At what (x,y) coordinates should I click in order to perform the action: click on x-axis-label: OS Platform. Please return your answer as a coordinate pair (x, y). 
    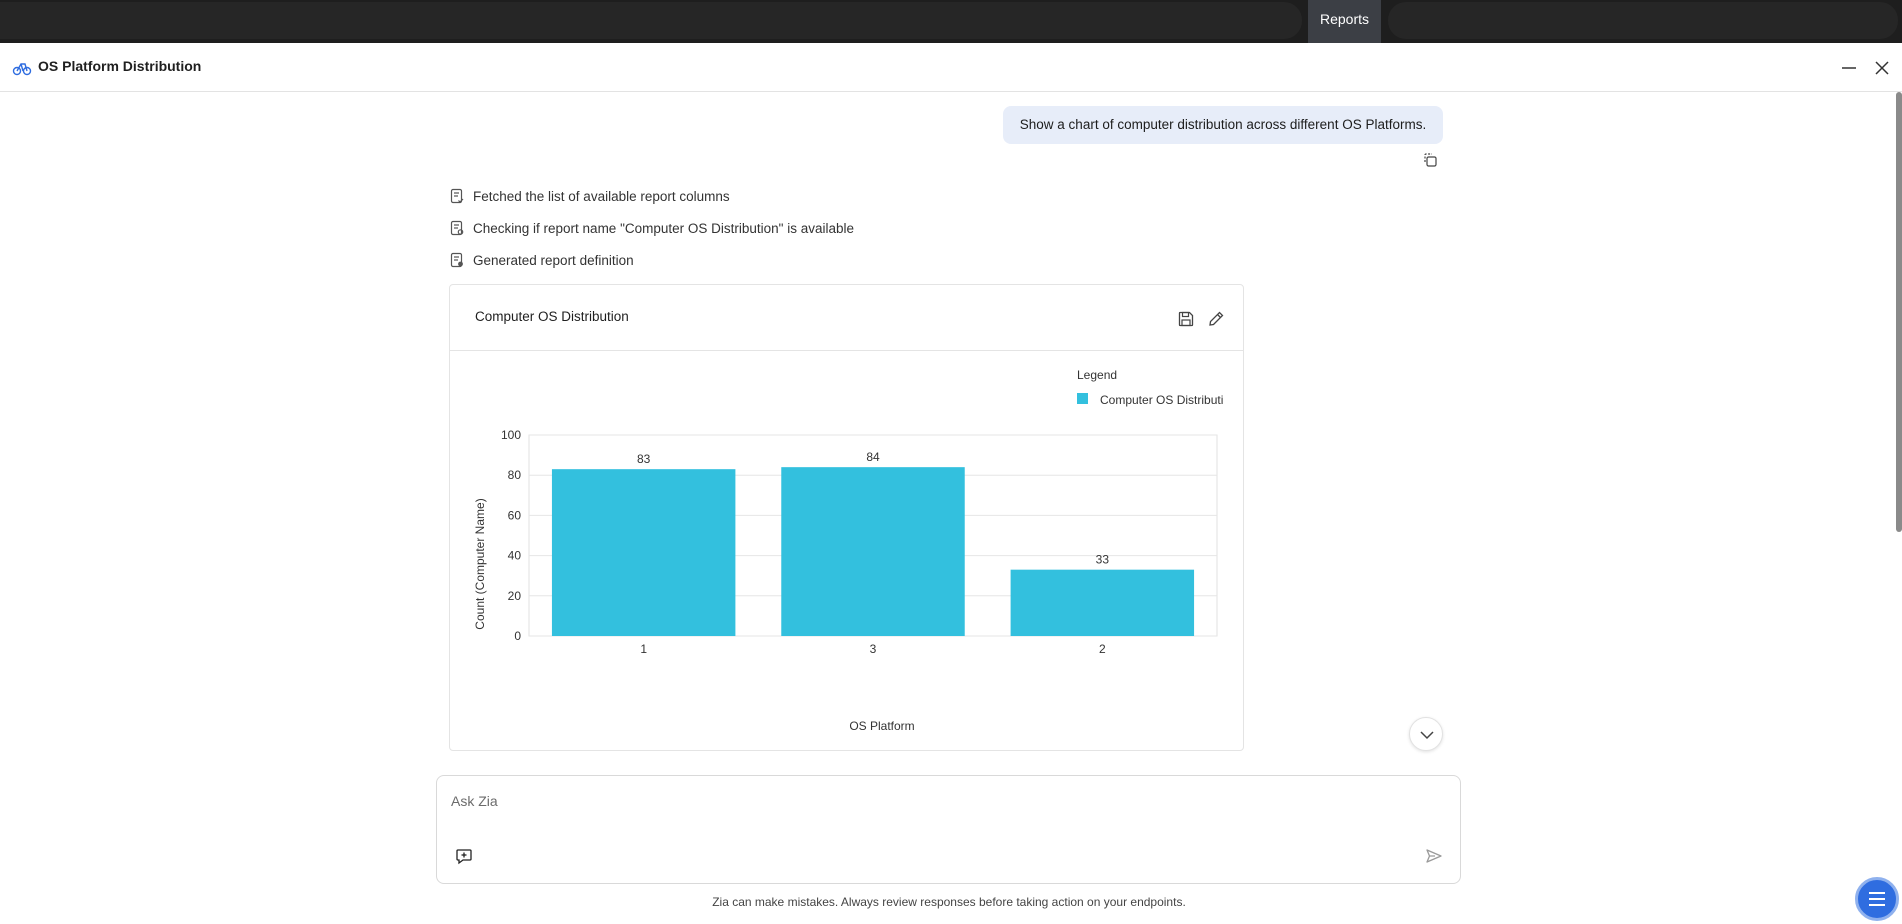
    Looking at the image, I should click on (881, 726).